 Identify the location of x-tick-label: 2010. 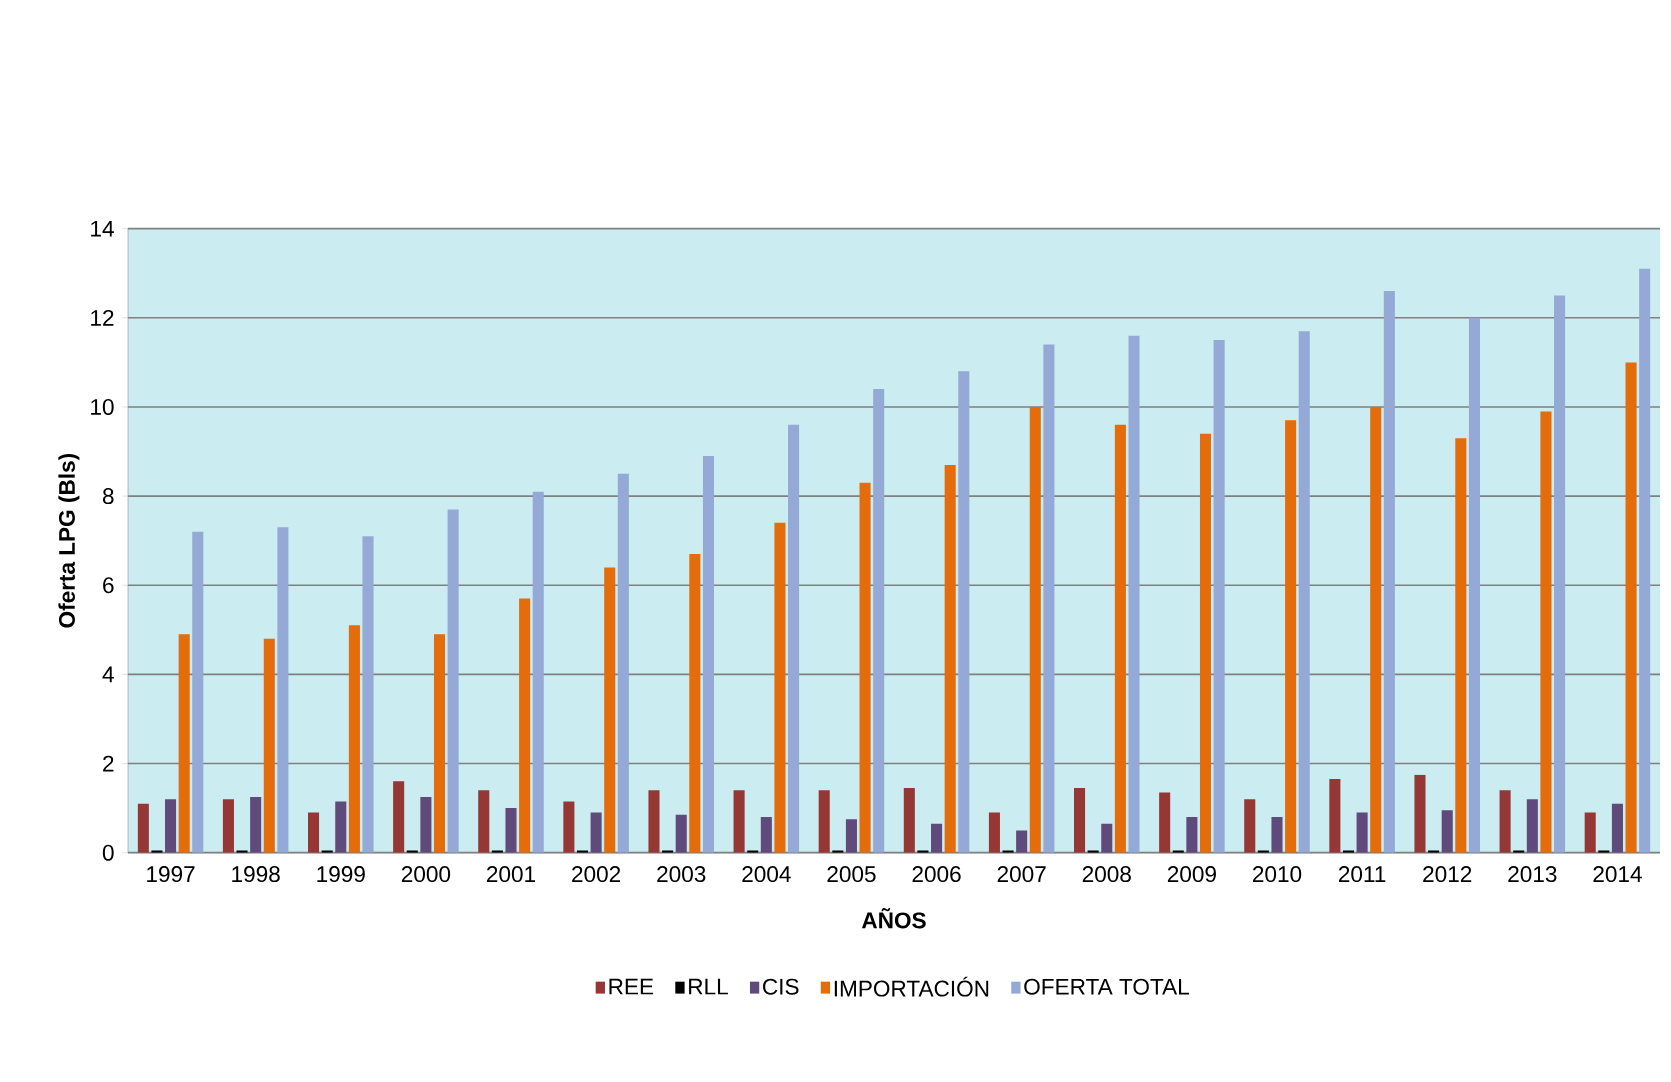
(1277, 874).